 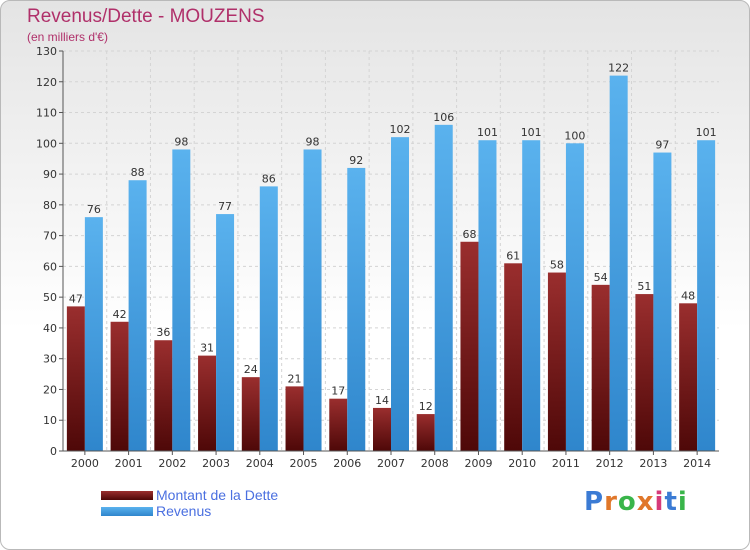 I want to click on data-label-debt: 21, so click(x=295, y=378).